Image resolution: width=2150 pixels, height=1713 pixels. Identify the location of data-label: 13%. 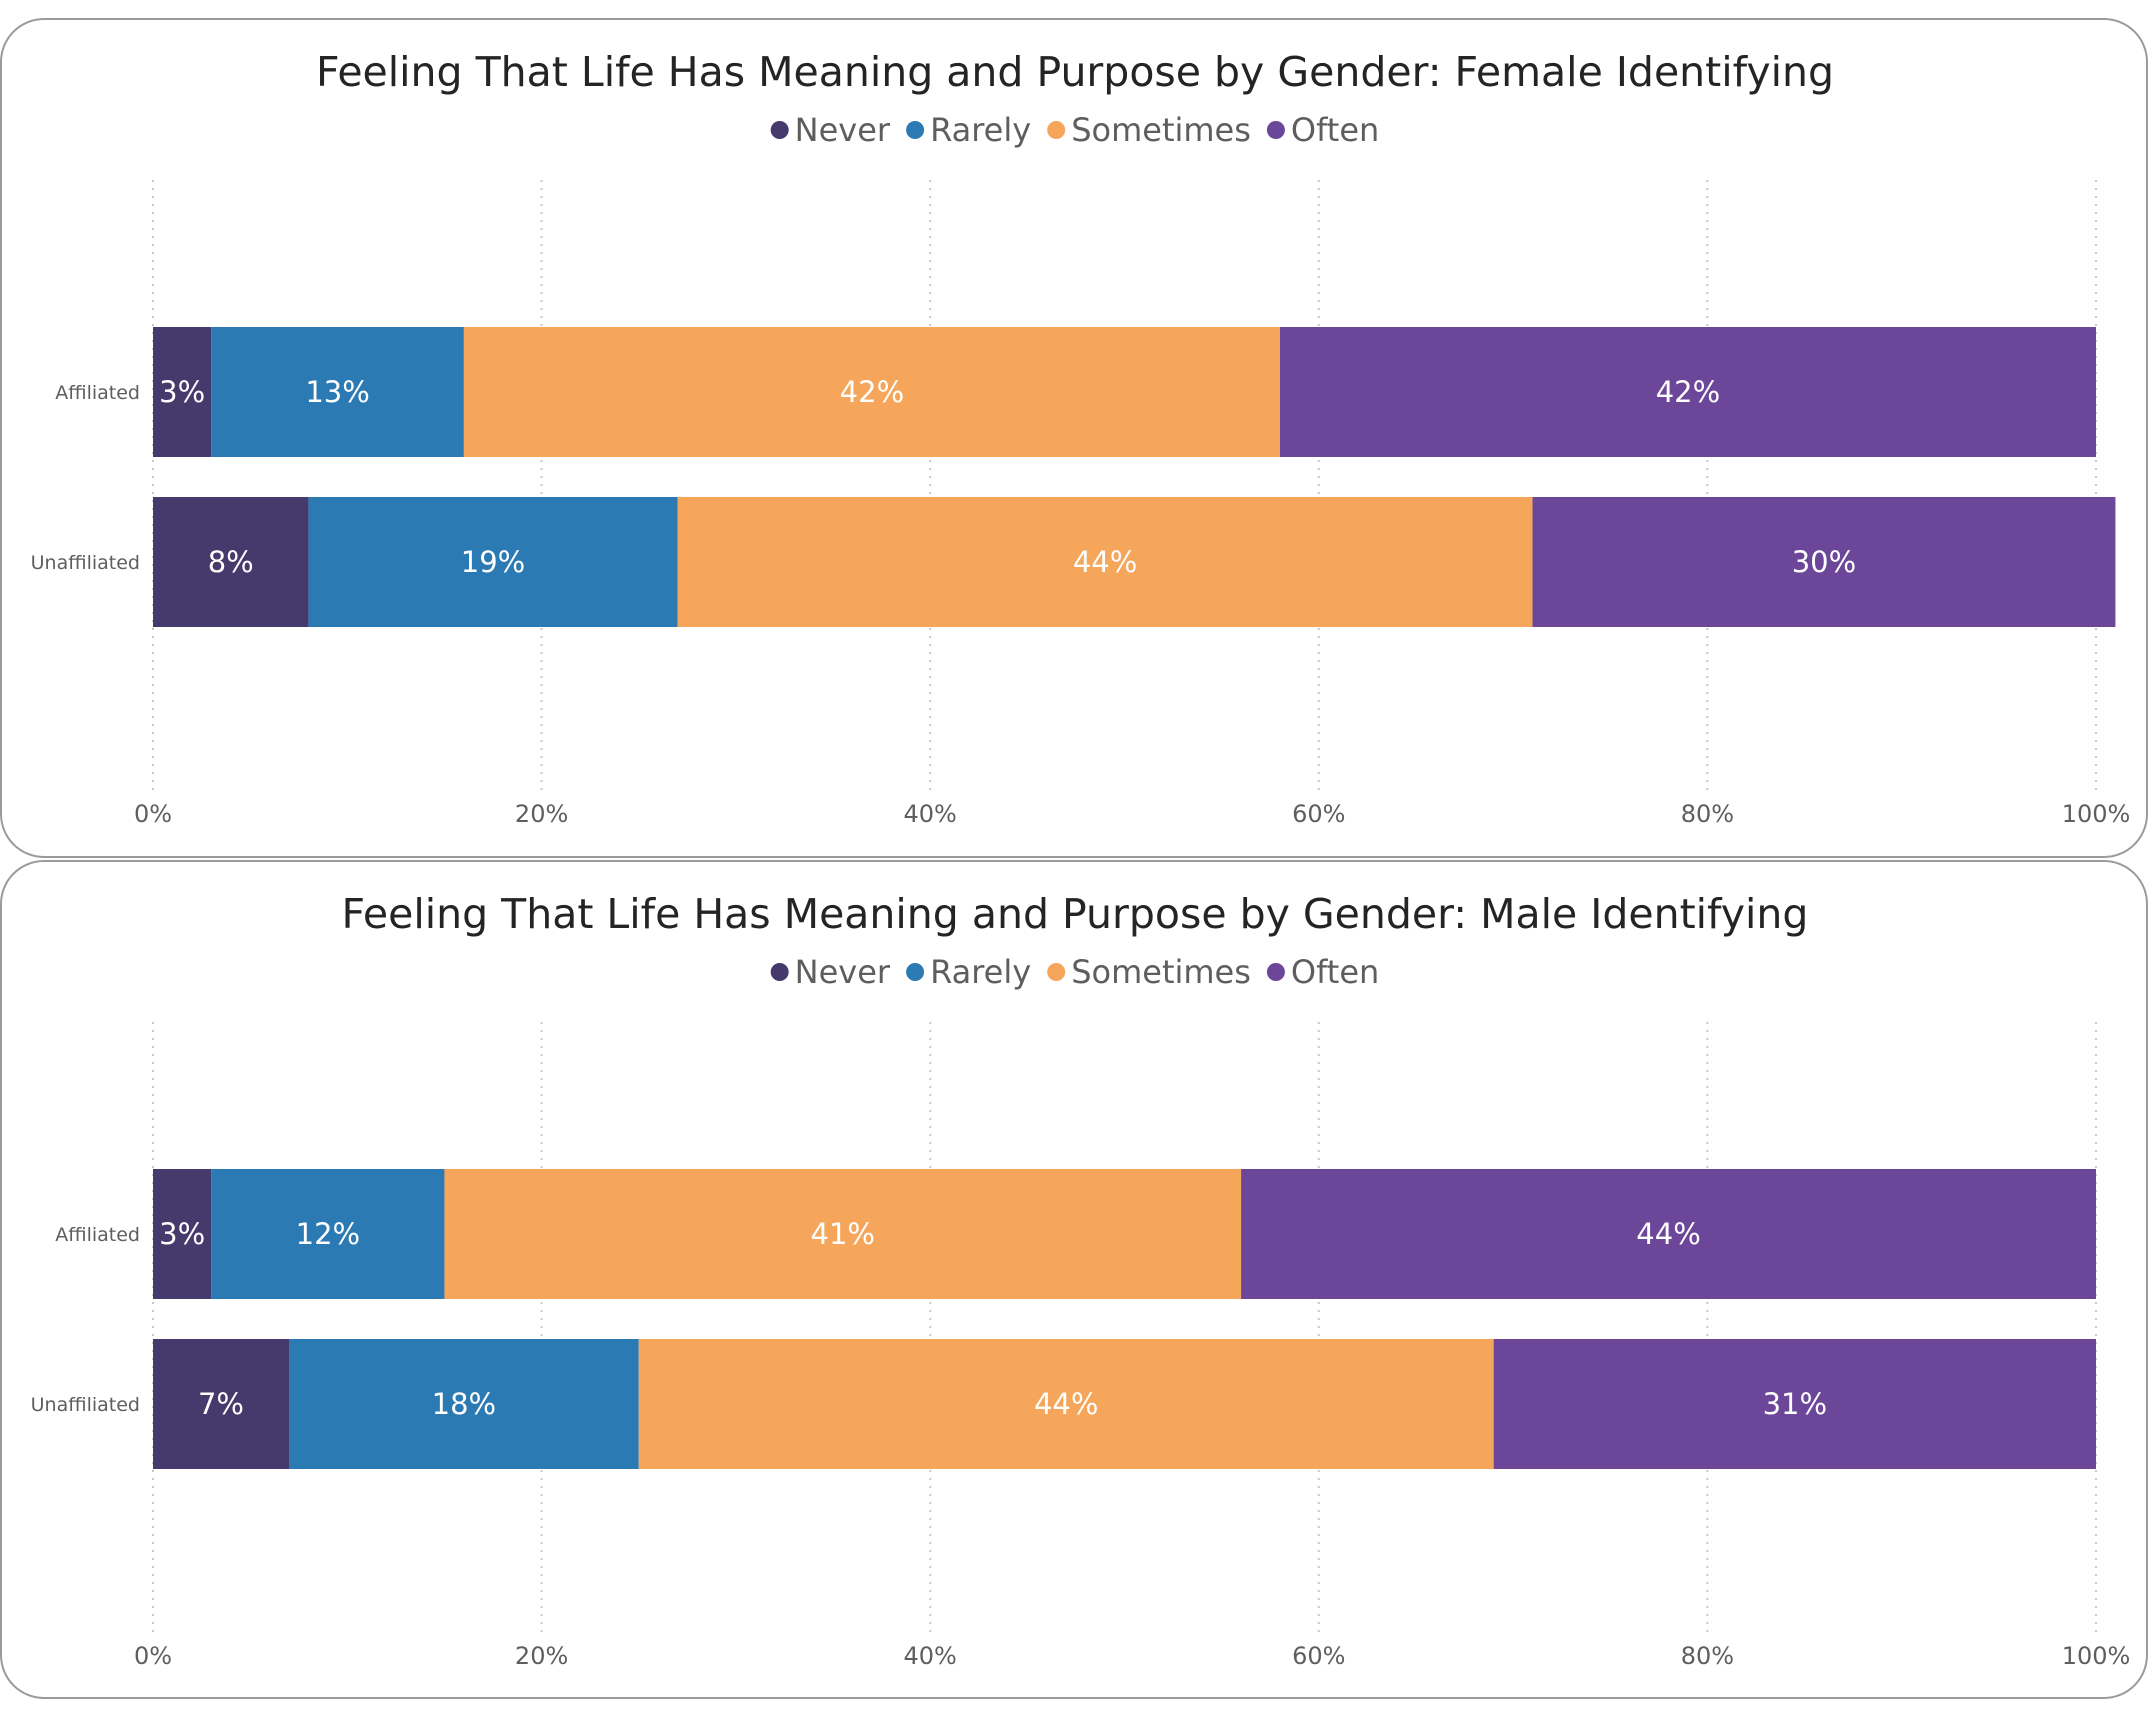
(337, 392).